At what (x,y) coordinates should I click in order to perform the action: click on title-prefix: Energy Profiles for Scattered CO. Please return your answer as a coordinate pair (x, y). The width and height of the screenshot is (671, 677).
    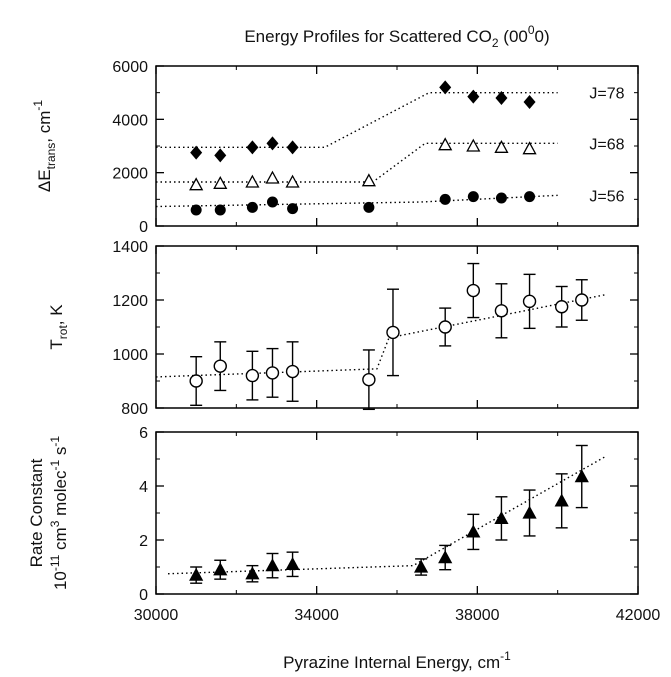
    Looking at the image, I should click on (368, 36).